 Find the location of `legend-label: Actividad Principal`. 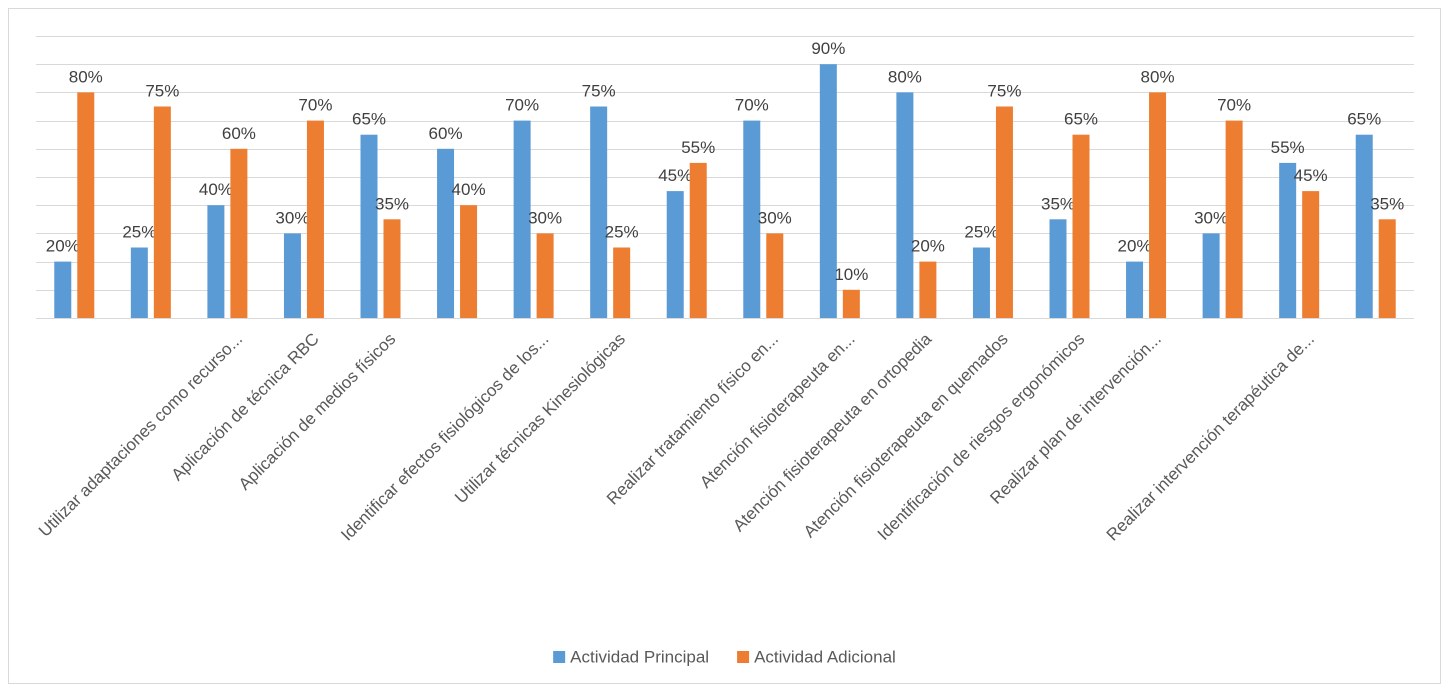

legend-label: Actividad Principal is located at coordinates (639, 656).